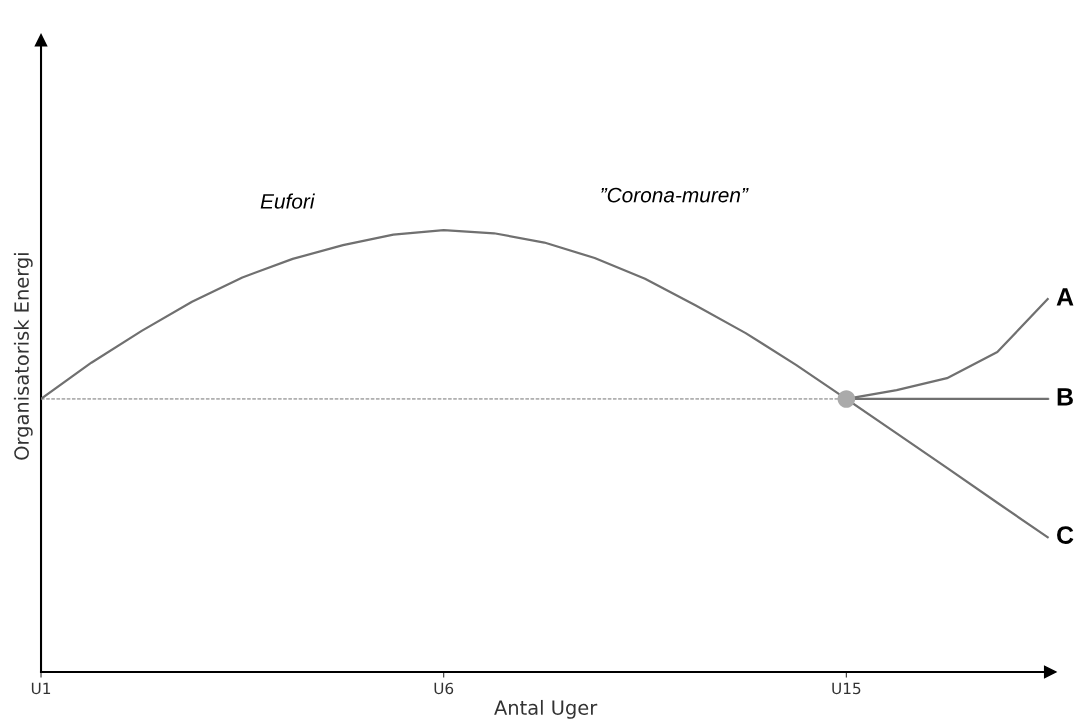  What do you see at coordinates (287, 201) in the screenshot?
I see `text: Eufori` at bounding box center [287, 201].